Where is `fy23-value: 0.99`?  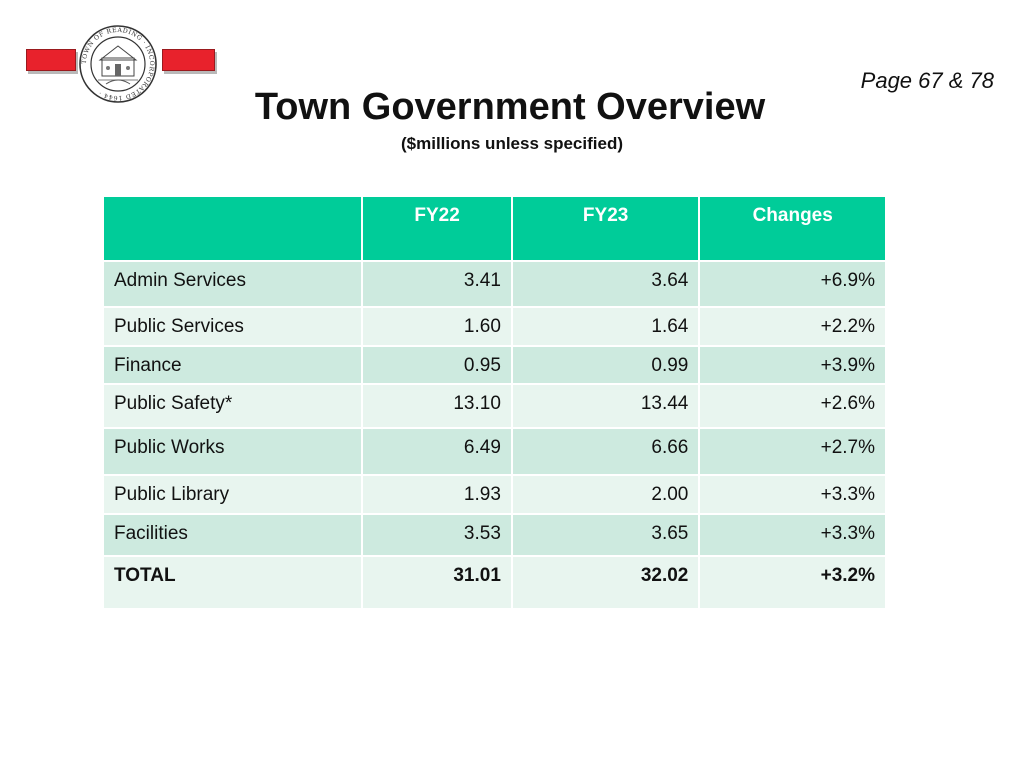 fy23-value: 0.99 is located at coordinates (605, 365).